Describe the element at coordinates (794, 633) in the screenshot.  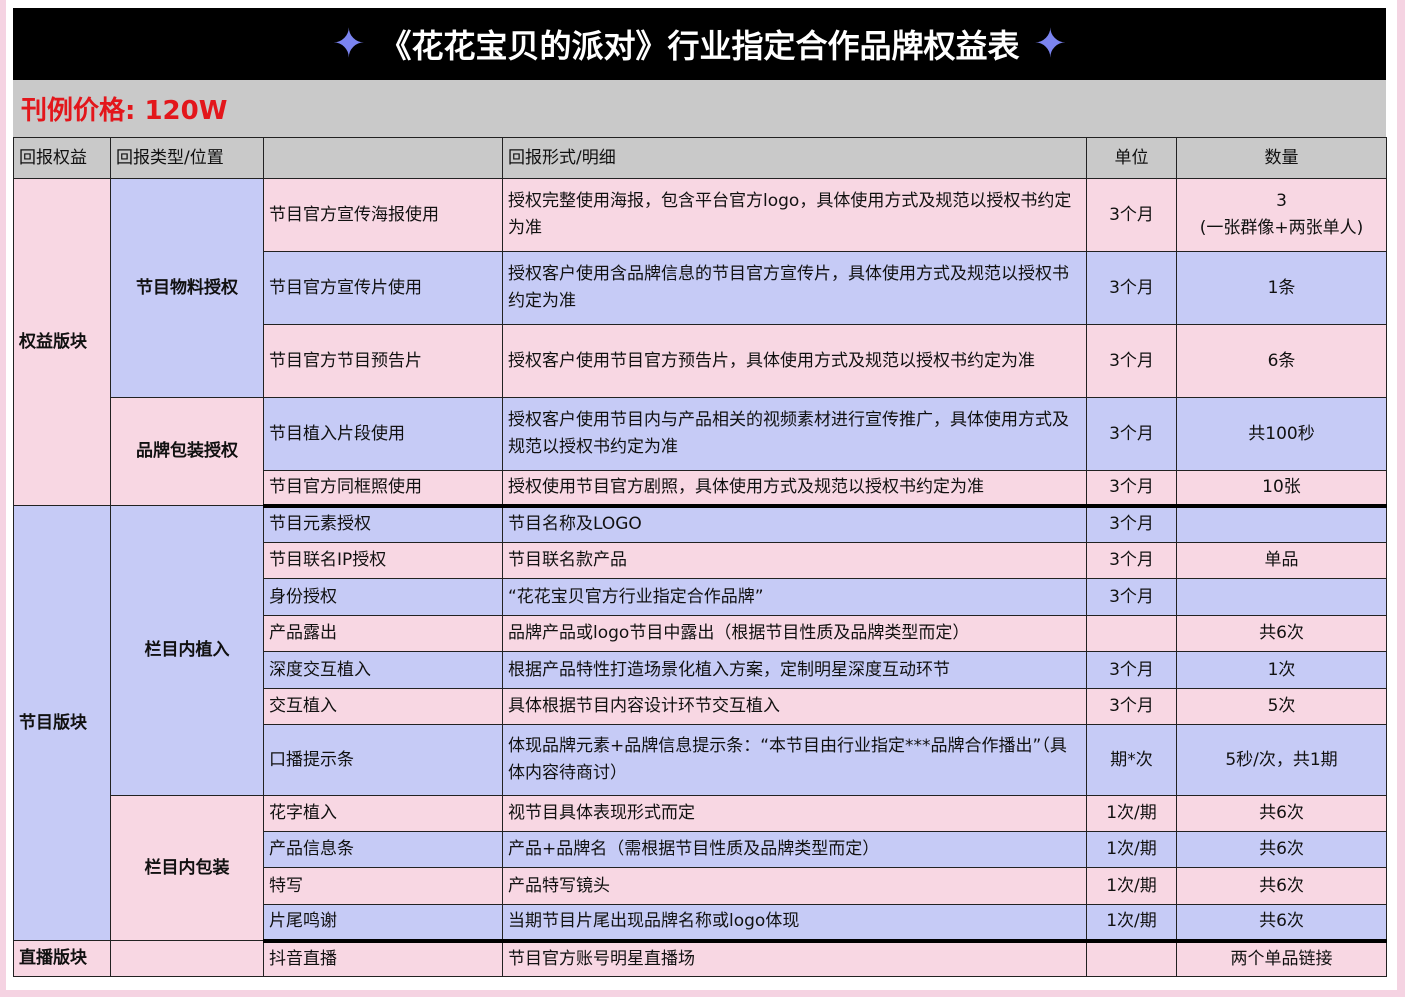
I see `detail-cell: 品牌产品或logo节目中露出（根据节目性质及品牌类型而定）` at that location.